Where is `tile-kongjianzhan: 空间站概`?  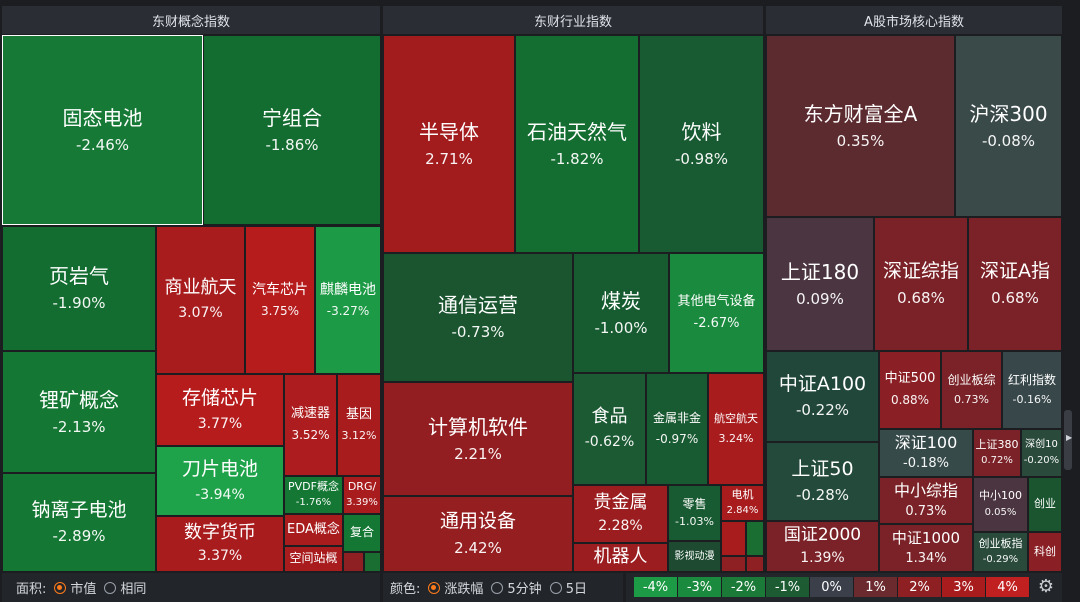
tile-kongjianzhan: 空间站概 is located at coordinates (313, 559).